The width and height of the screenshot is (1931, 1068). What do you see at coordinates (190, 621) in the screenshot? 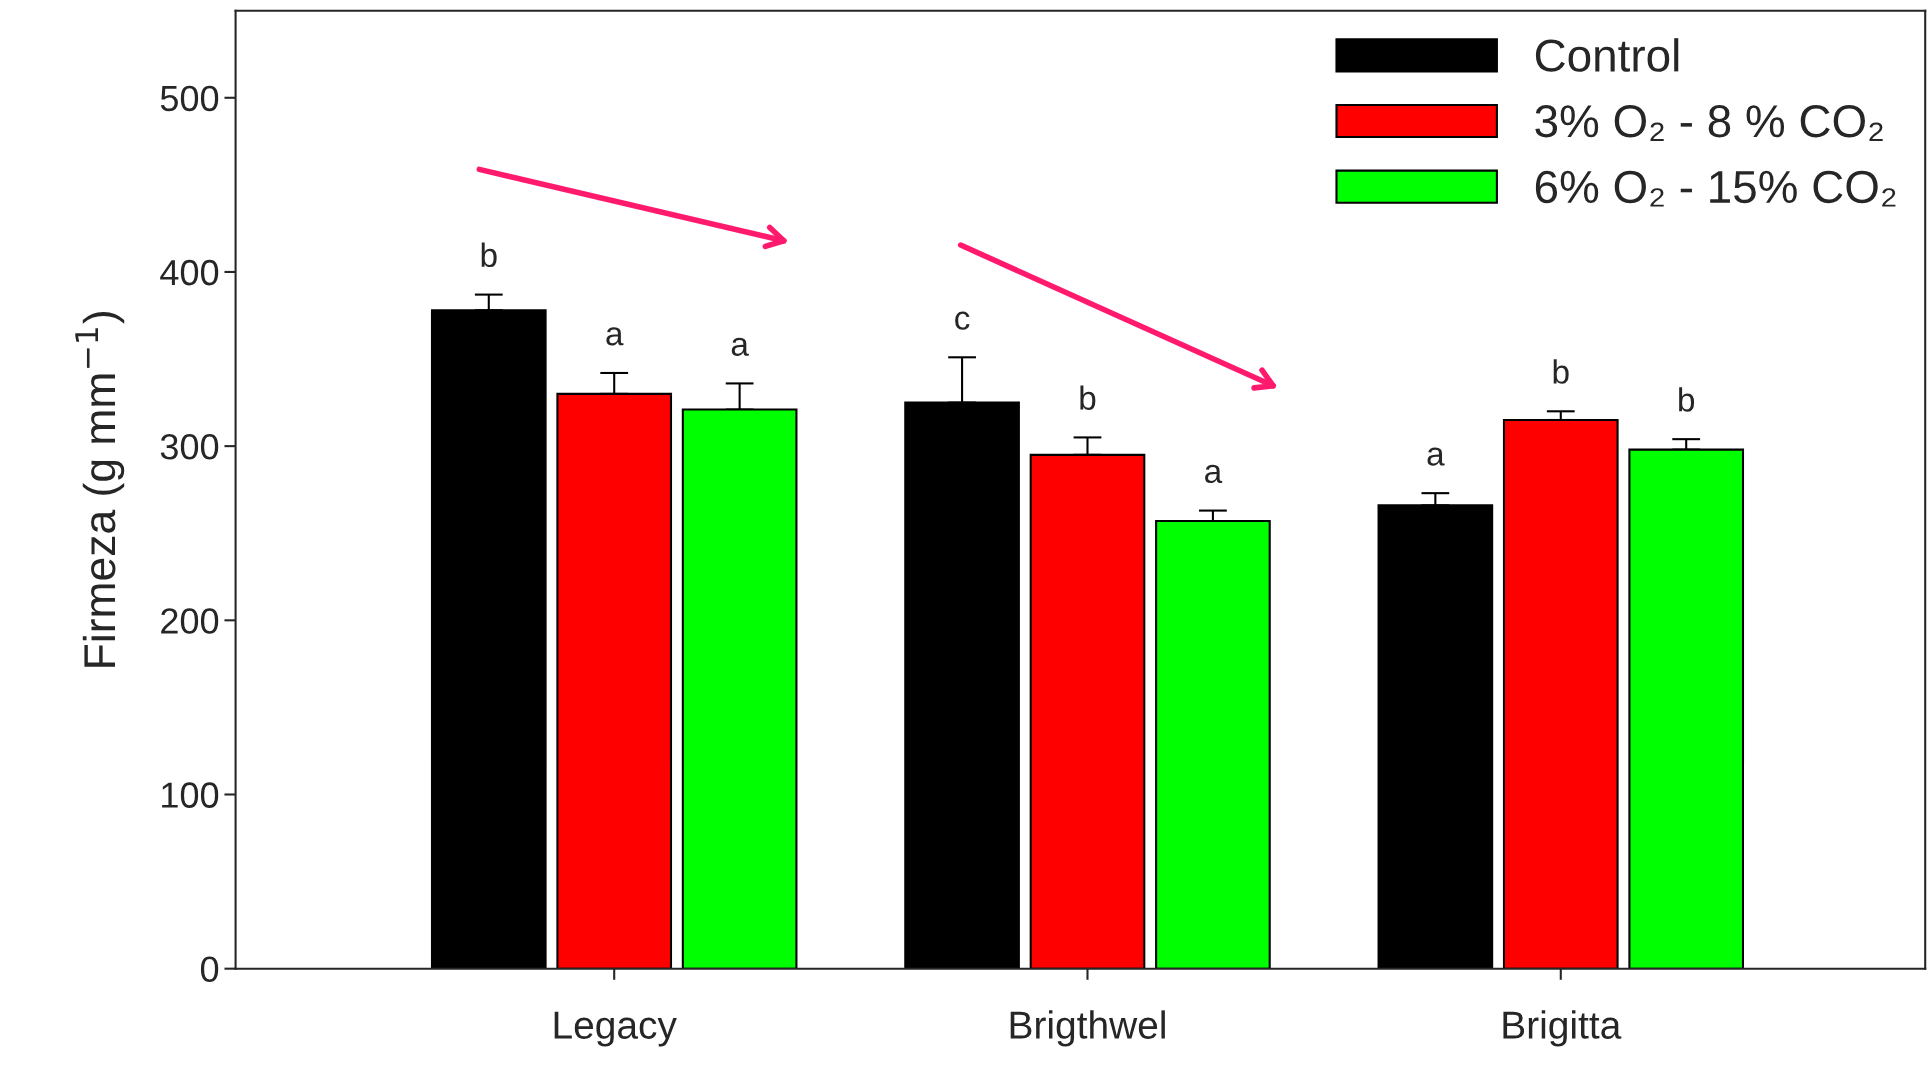
I see `y-tick-label: 200` at bounding box center [190, 621].